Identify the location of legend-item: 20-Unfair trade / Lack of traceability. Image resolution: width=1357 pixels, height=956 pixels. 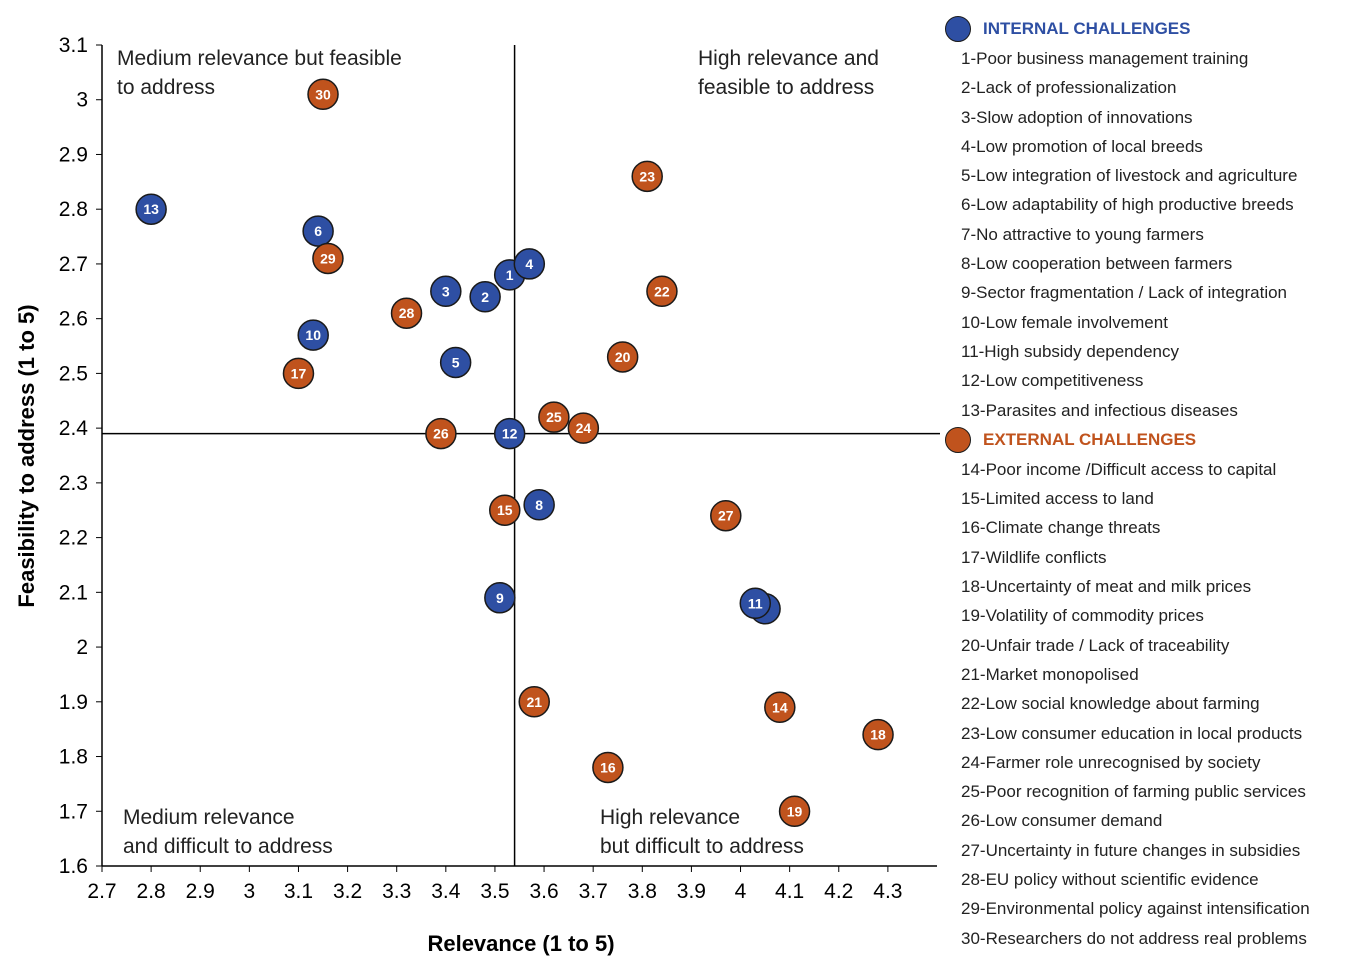
(1095, 645).